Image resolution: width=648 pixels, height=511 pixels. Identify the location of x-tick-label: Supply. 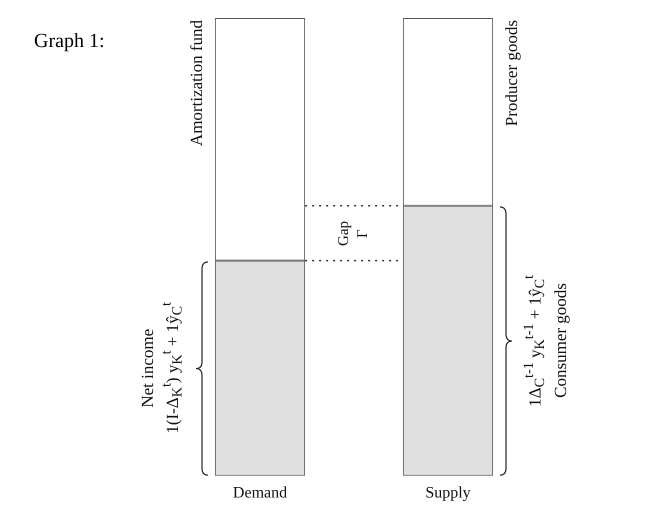
(448, 493).